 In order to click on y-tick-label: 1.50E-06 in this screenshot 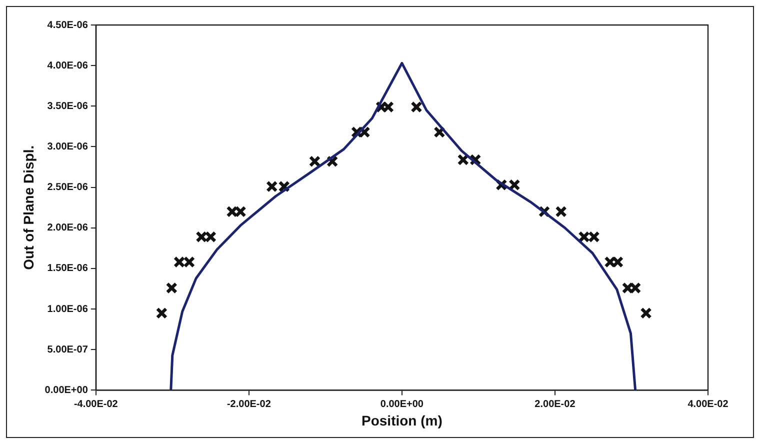, I will do `click(67, 268)`.